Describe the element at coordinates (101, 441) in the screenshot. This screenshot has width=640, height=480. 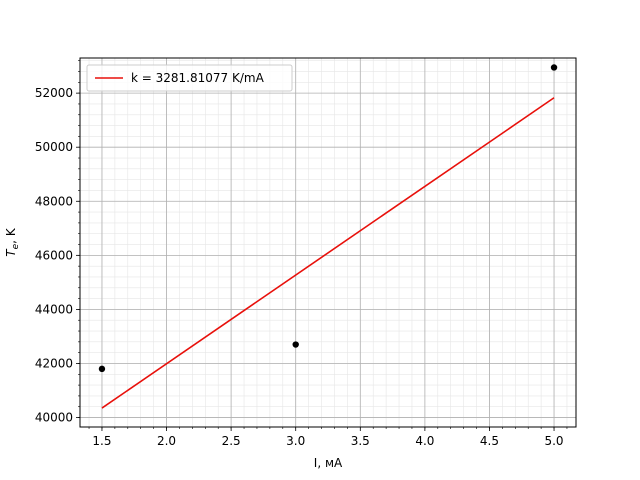
I see `x-tick-label: 1.5` at that location.